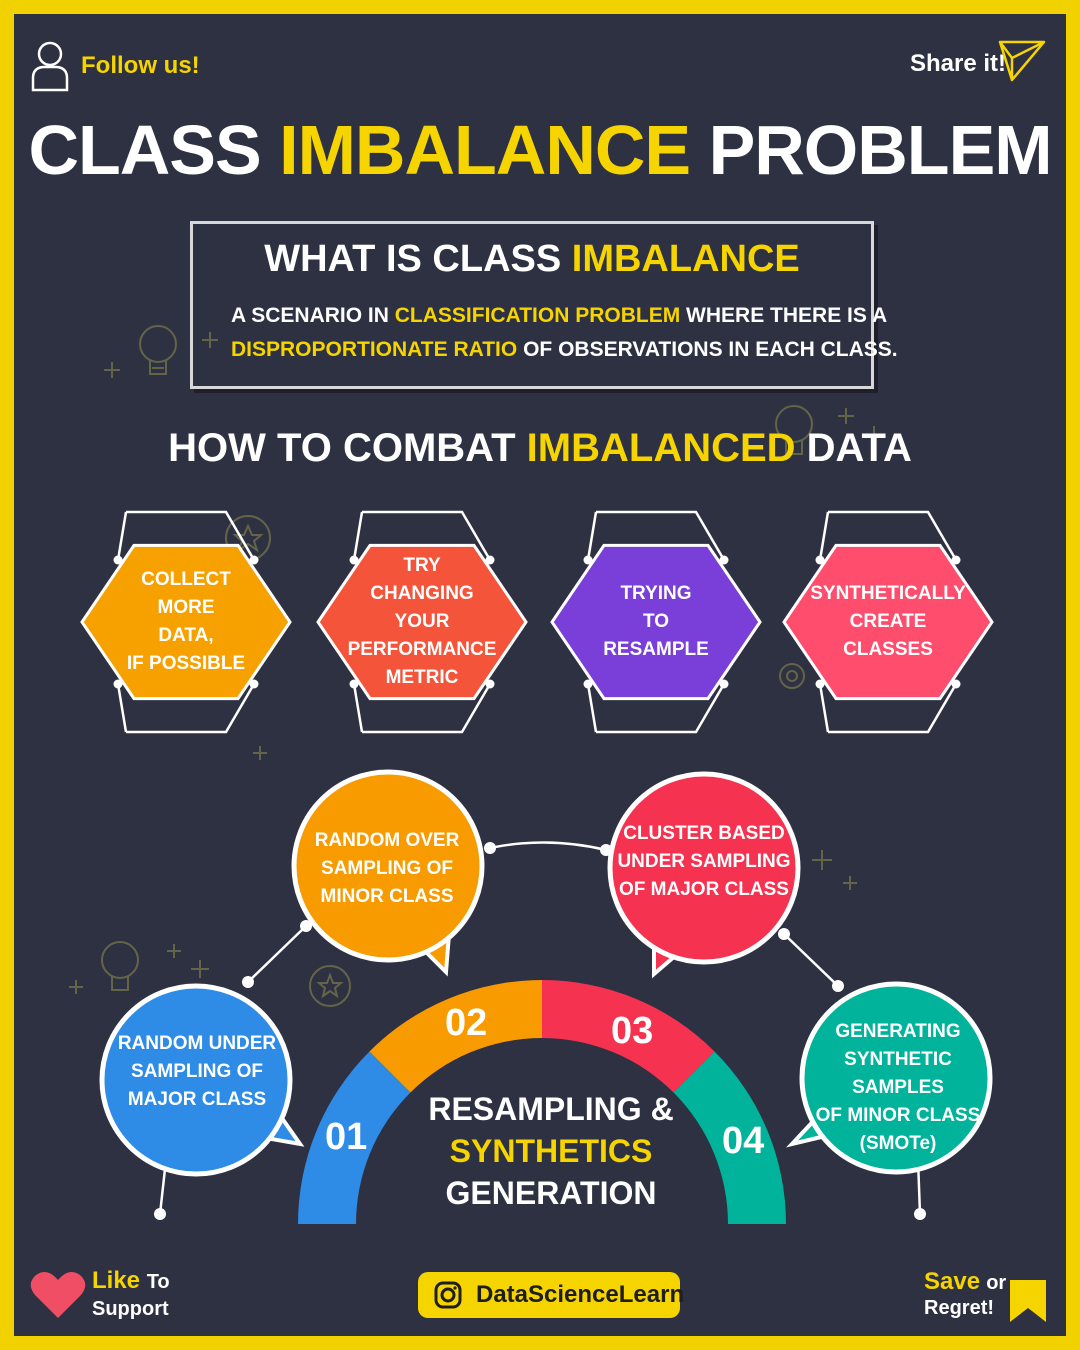 This screenshot has height=1350, width=1080. I want to click on segment-number: 01, so click(346, 1137).